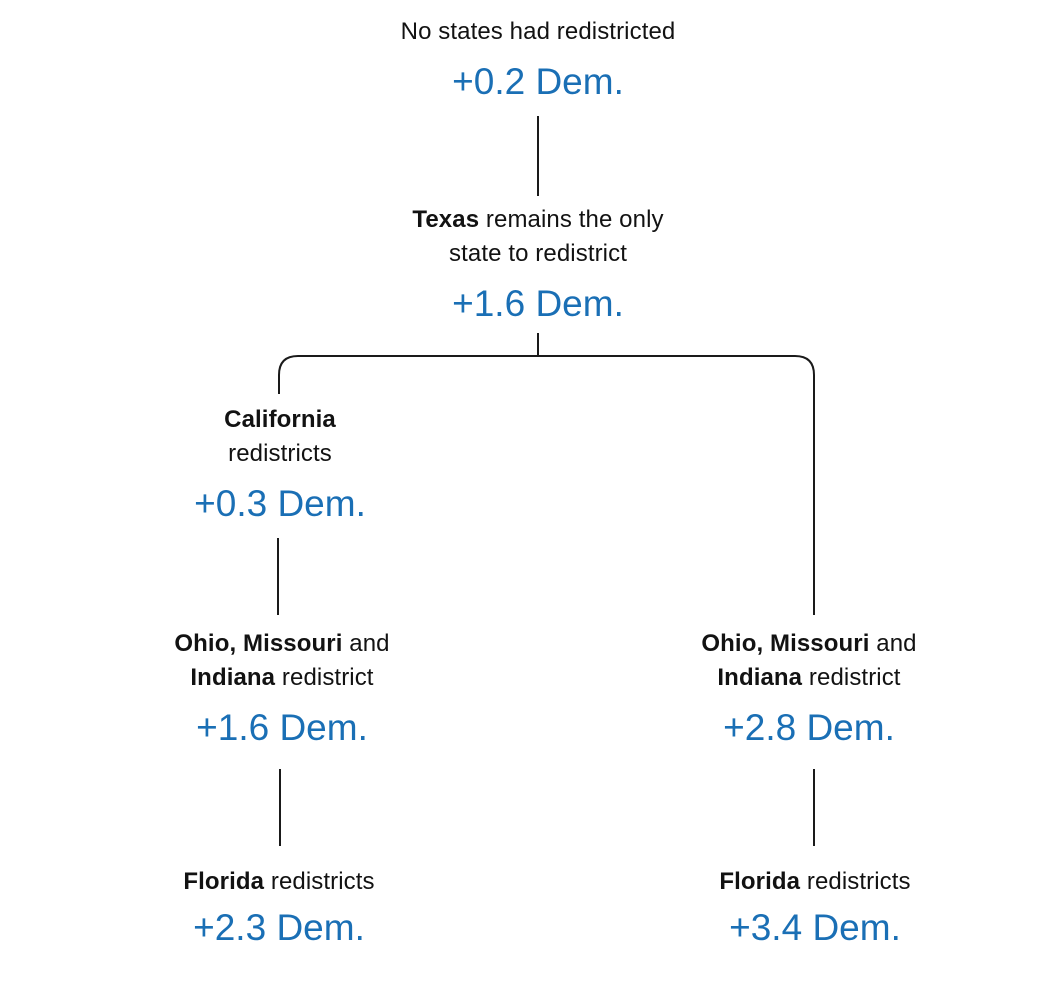  I want to click on node-florida-right-bold: Florida, so click(760, 881).